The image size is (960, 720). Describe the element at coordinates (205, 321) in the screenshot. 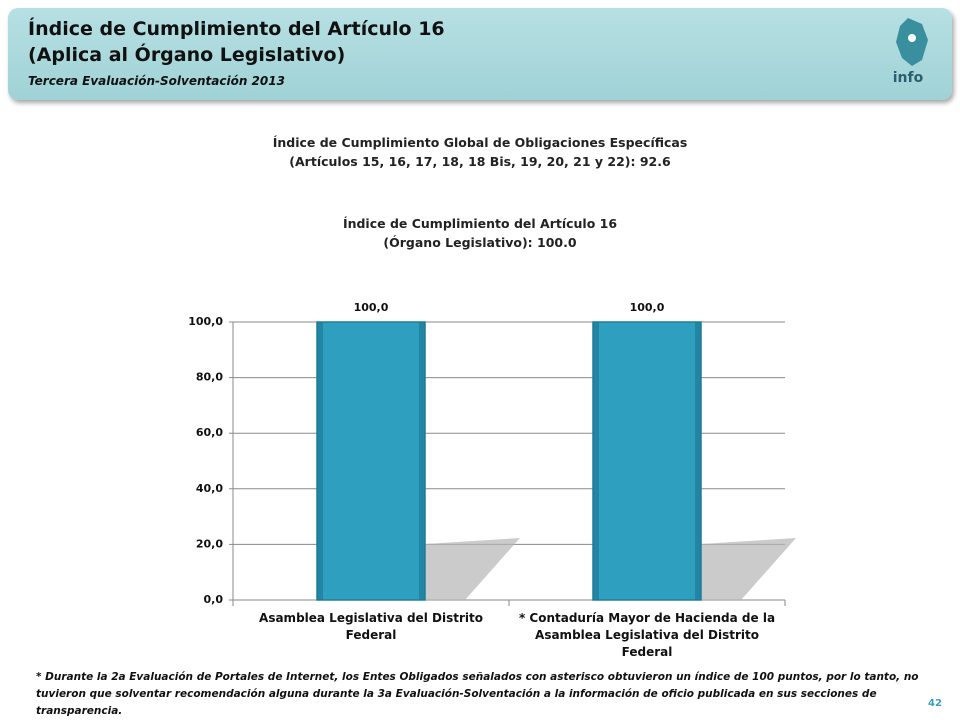

I see `y-tick-label: 100,0` at that location.